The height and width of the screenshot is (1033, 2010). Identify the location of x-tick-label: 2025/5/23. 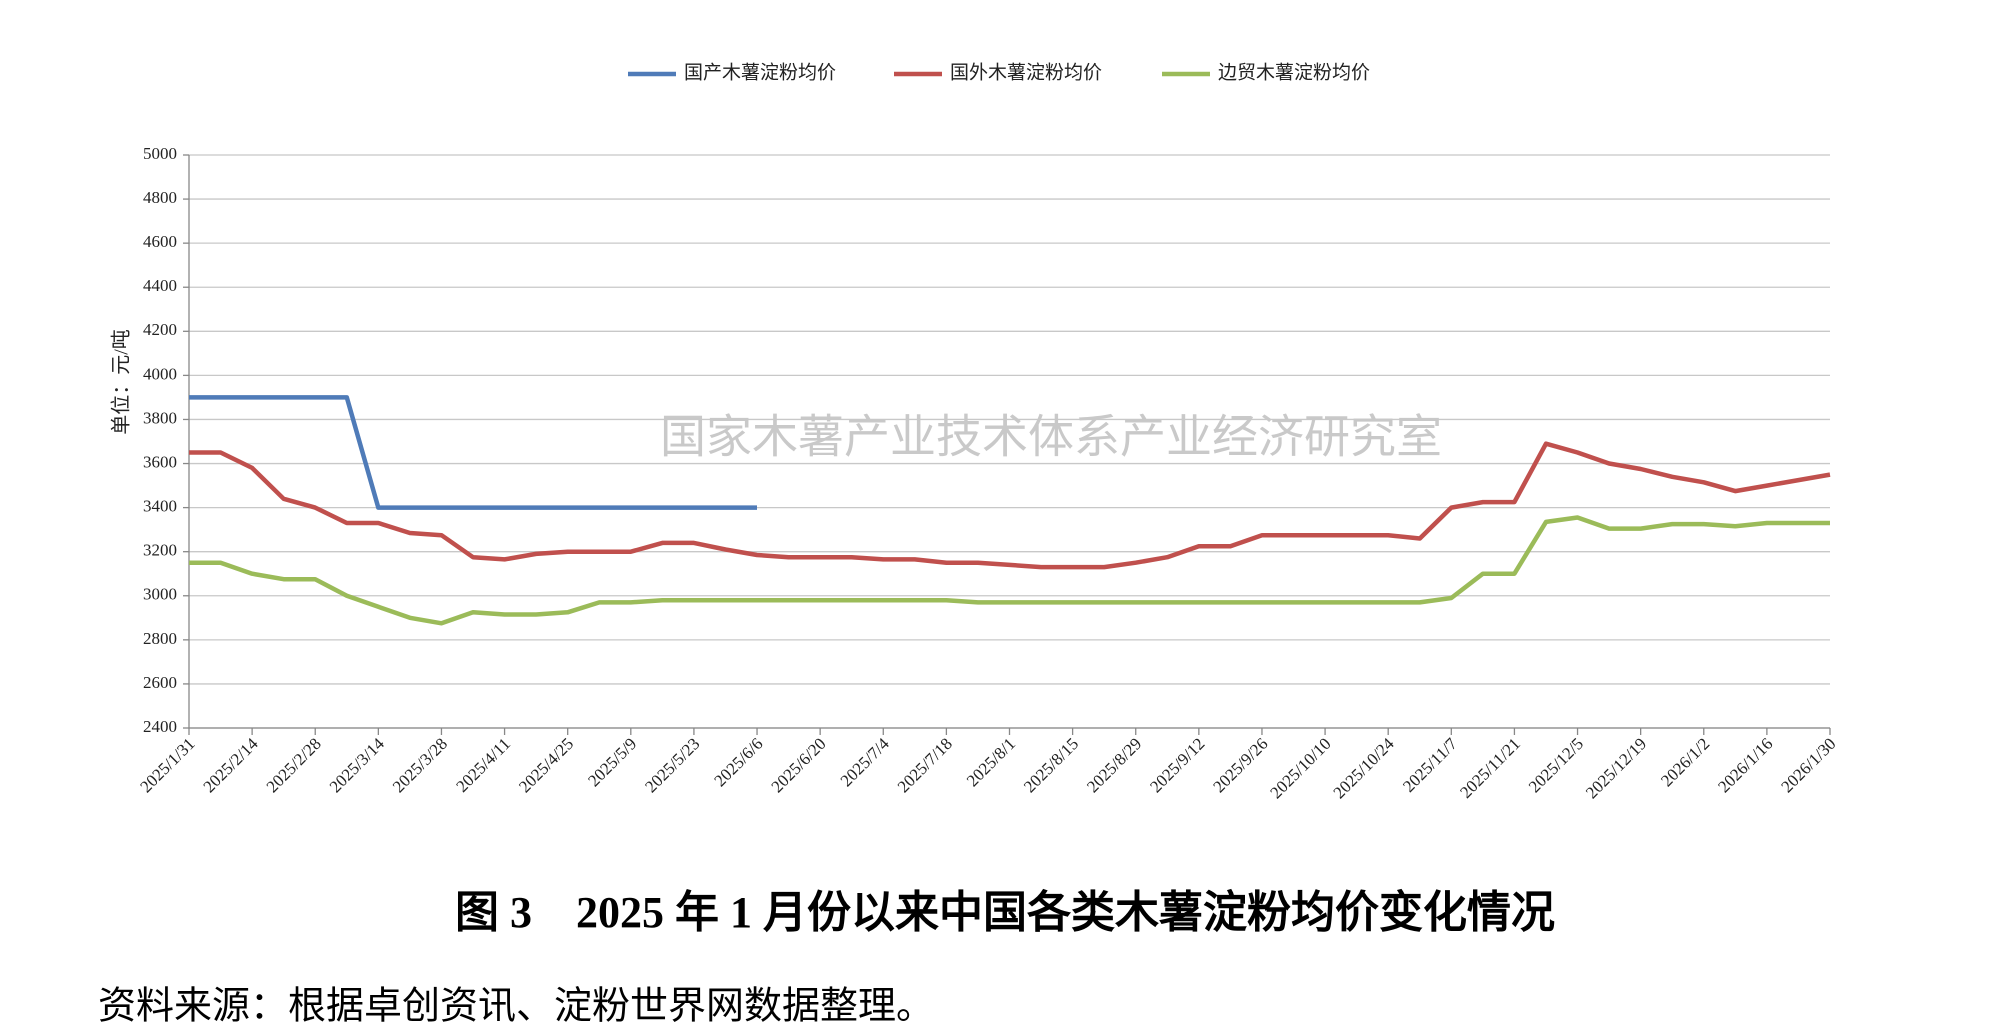
(672, 765).